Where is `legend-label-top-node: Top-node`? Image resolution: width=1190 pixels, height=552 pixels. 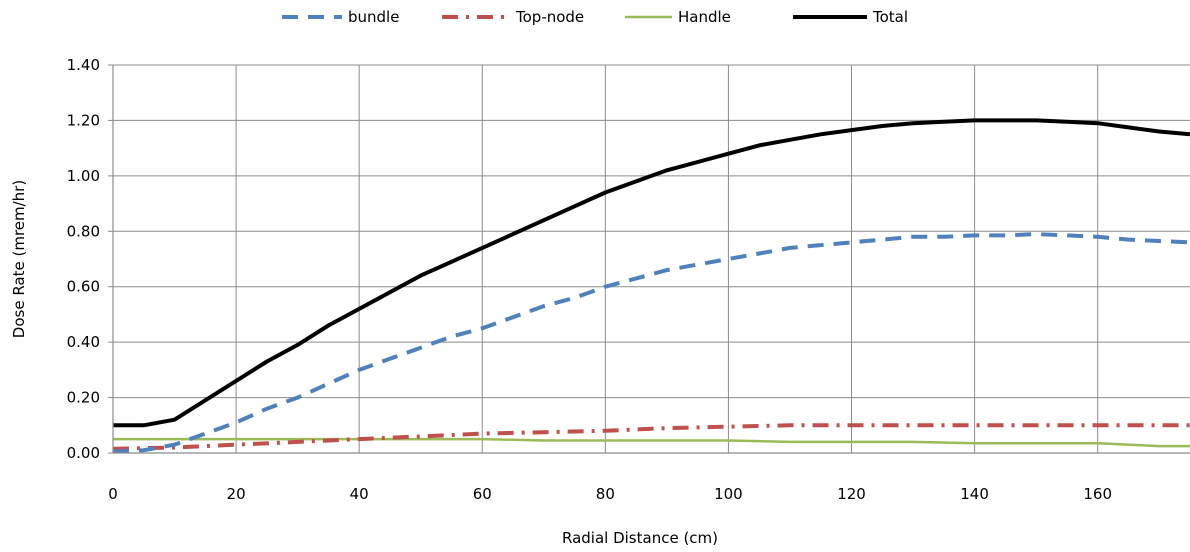
legend-label-top-node: Top-node is located at coordinates (549, 17).